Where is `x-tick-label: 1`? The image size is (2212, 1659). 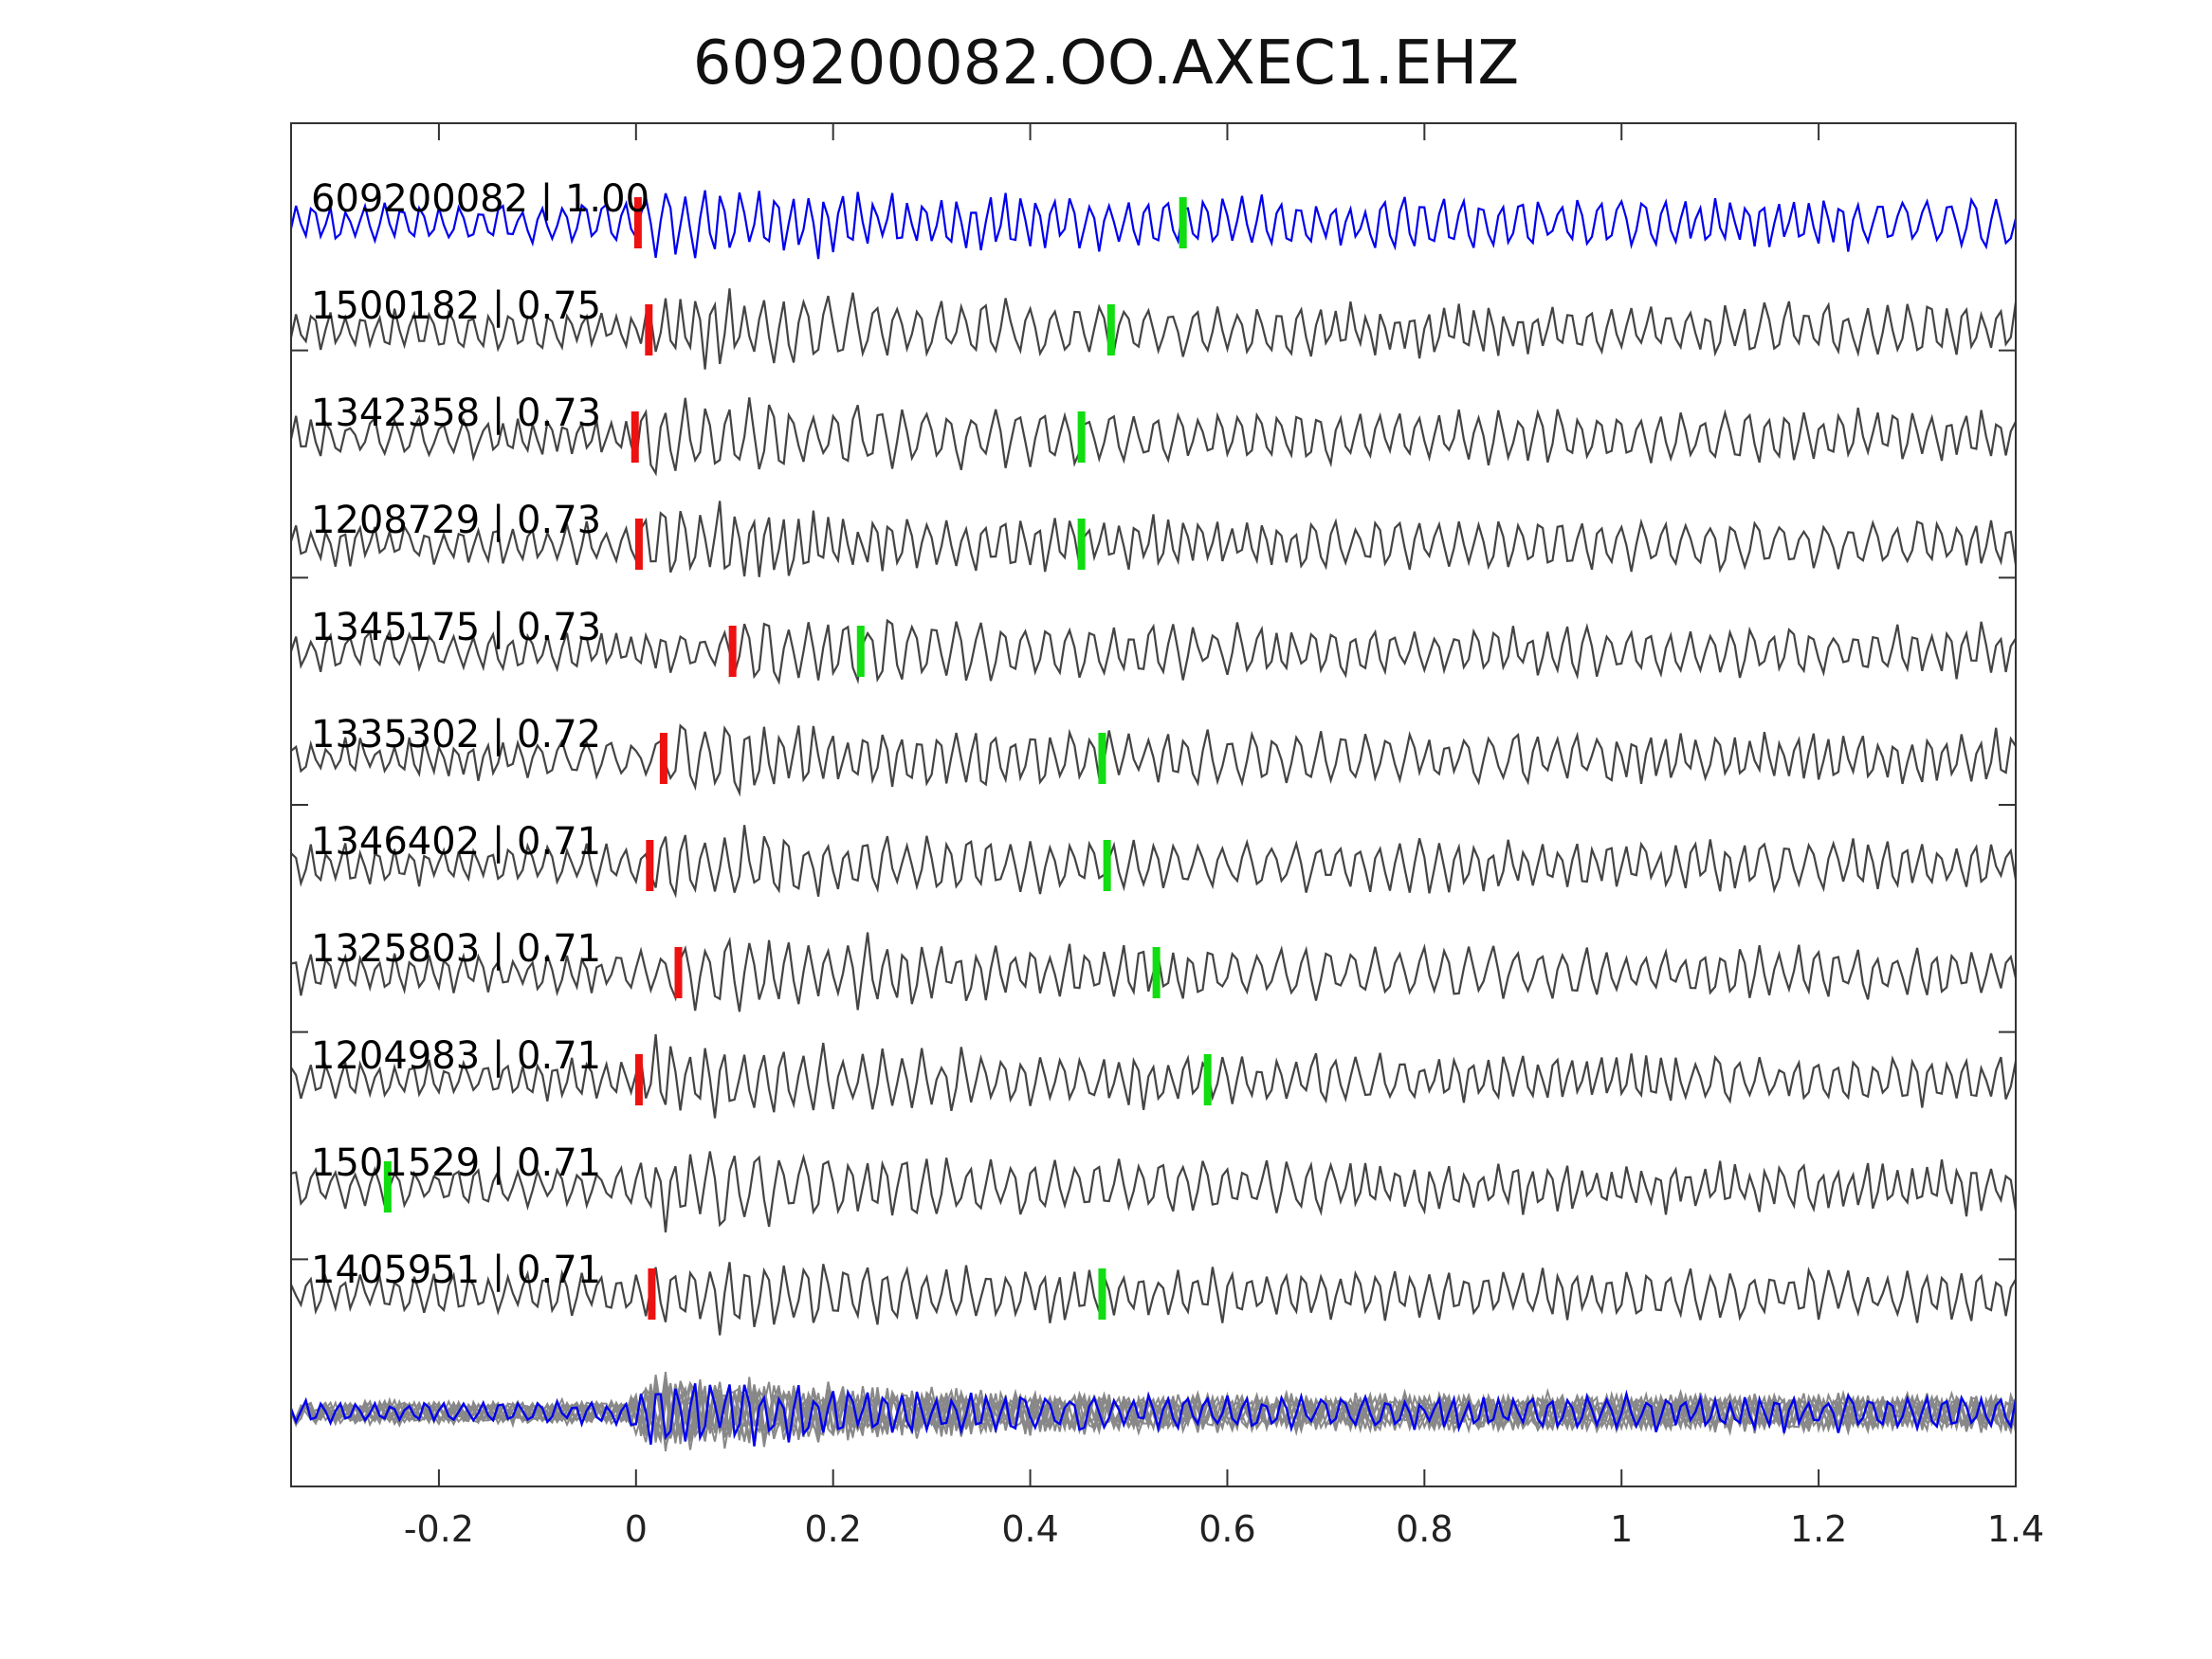 x-tick-label: 1 is located at coordinates (1621, 1529).